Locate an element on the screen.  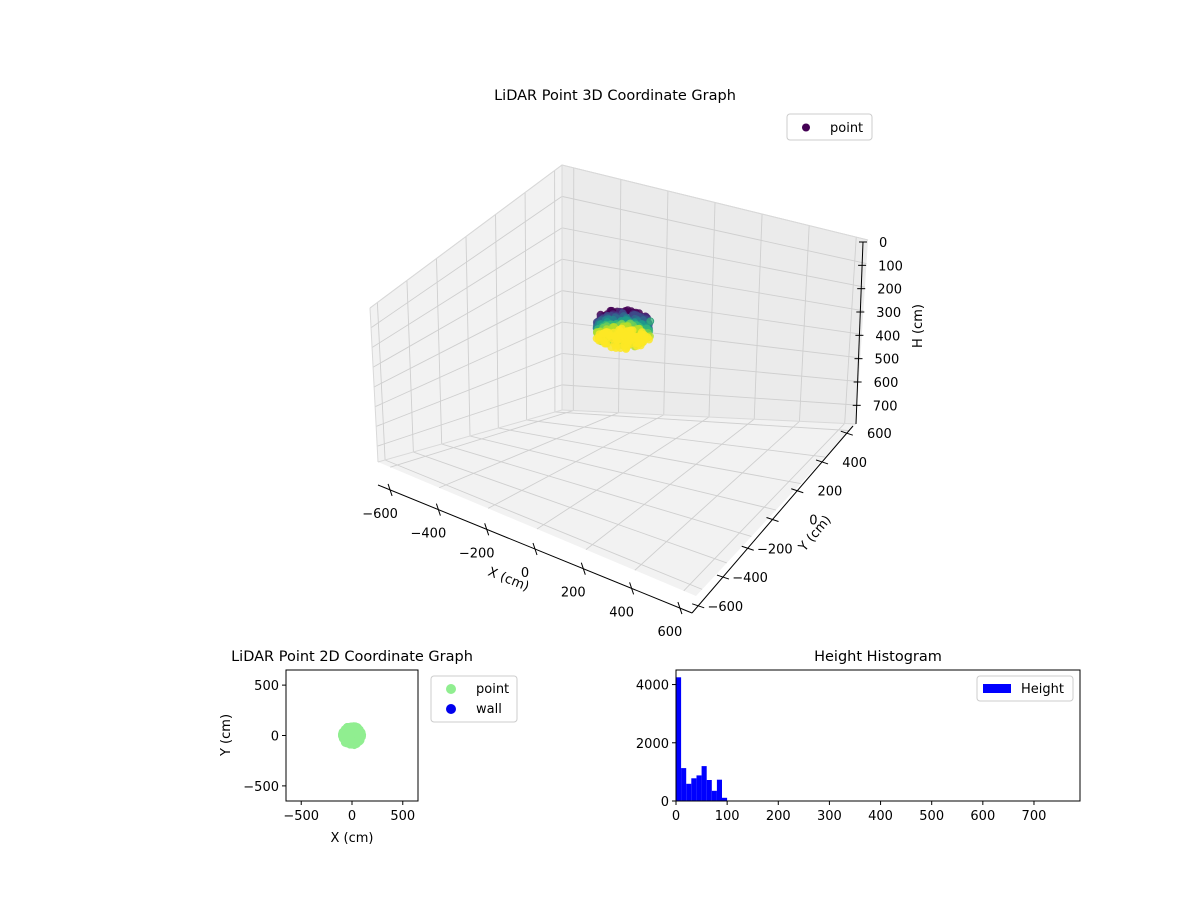
y-tick-label-3d: −400 is located at coordinates (750, 578).